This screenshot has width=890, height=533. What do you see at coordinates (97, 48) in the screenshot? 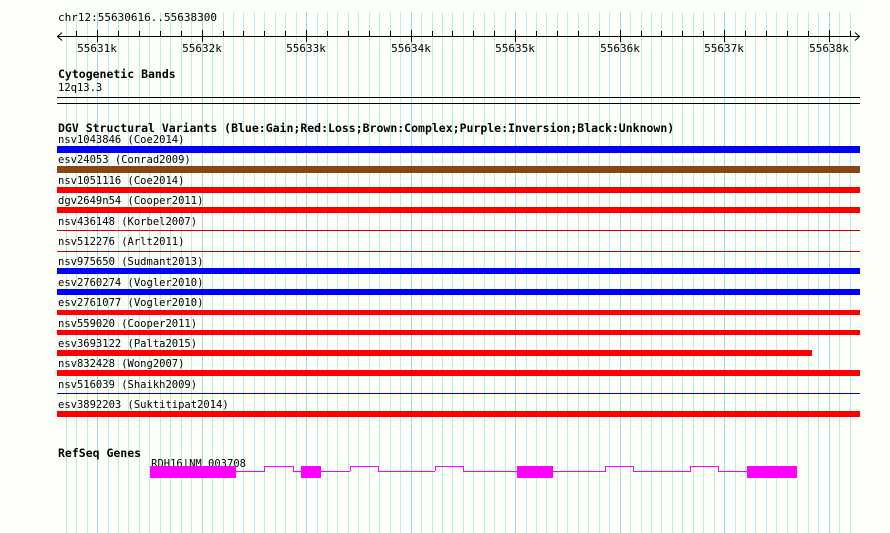
I see `ruler-tick-label: 55631k` at bounding box center [97, 48].